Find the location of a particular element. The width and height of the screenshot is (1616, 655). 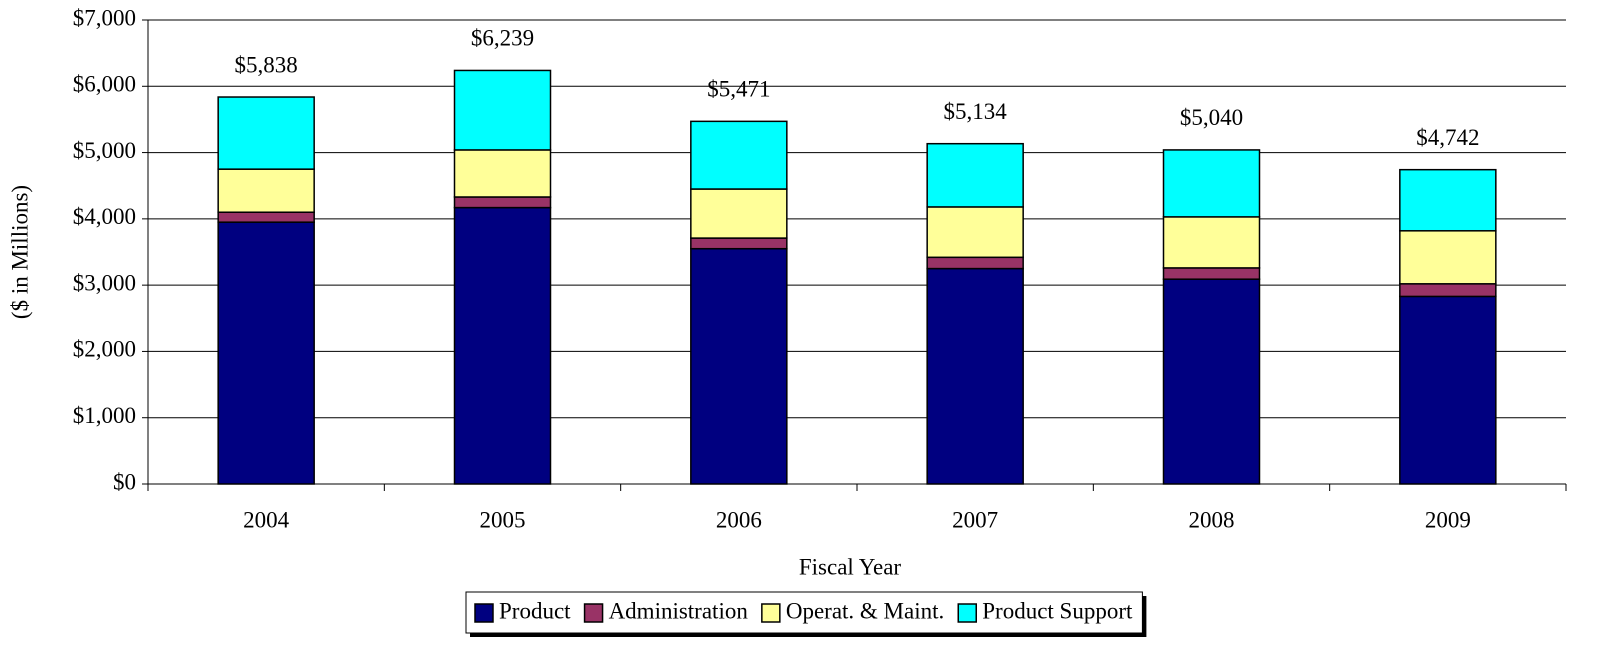

total-label: $5,040 is located at coordinates (1211, 117).